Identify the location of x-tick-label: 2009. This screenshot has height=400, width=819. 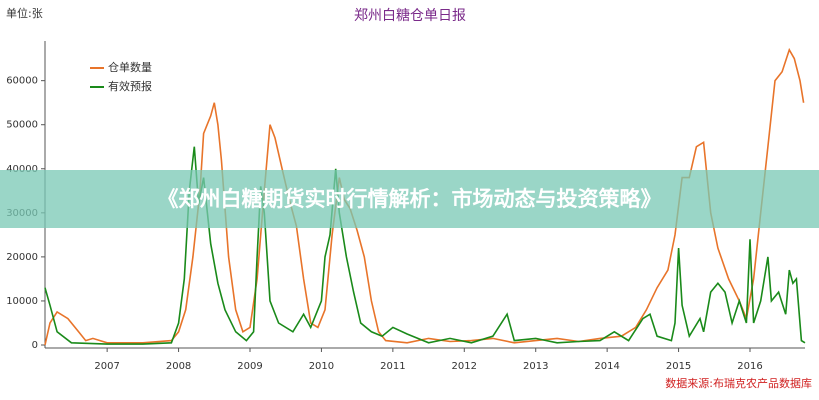
(249, 366).